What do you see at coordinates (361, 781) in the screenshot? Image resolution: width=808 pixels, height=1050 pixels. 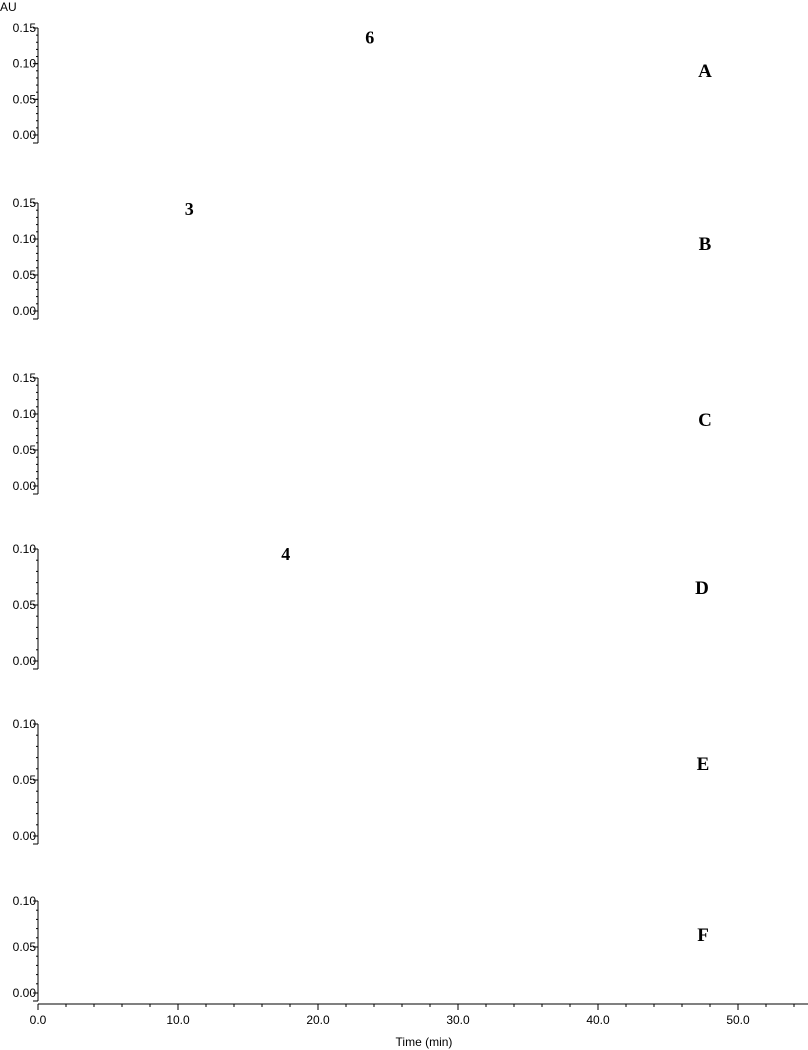 I see `panel-e: 0.00 0.05 0.10 E` at bounding box center [361, 781].